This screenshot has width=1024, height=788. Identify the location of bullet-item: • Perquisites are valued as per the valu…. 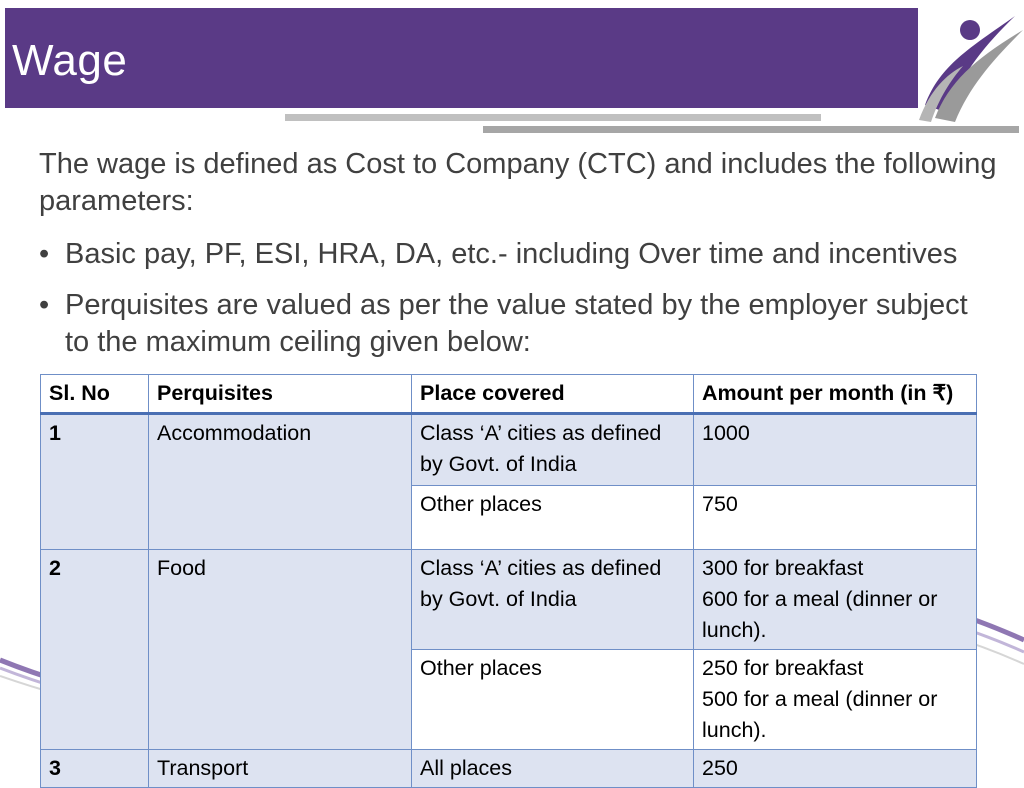
(519, 324).